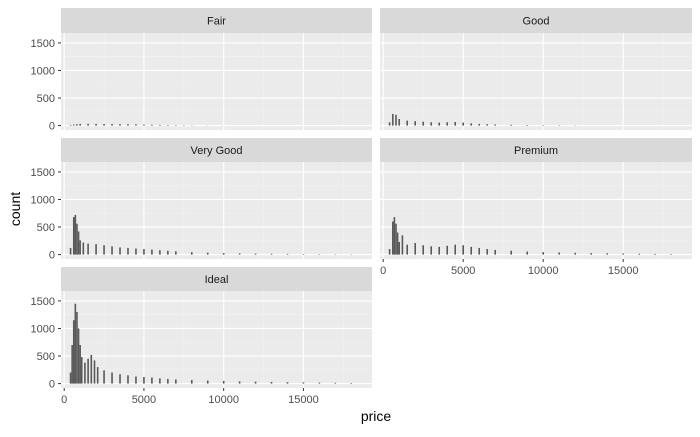  What do you see at coordinates (15, 209) in the screenshot?
I see `y-axis-title: count` at bounding box center [15, 209].